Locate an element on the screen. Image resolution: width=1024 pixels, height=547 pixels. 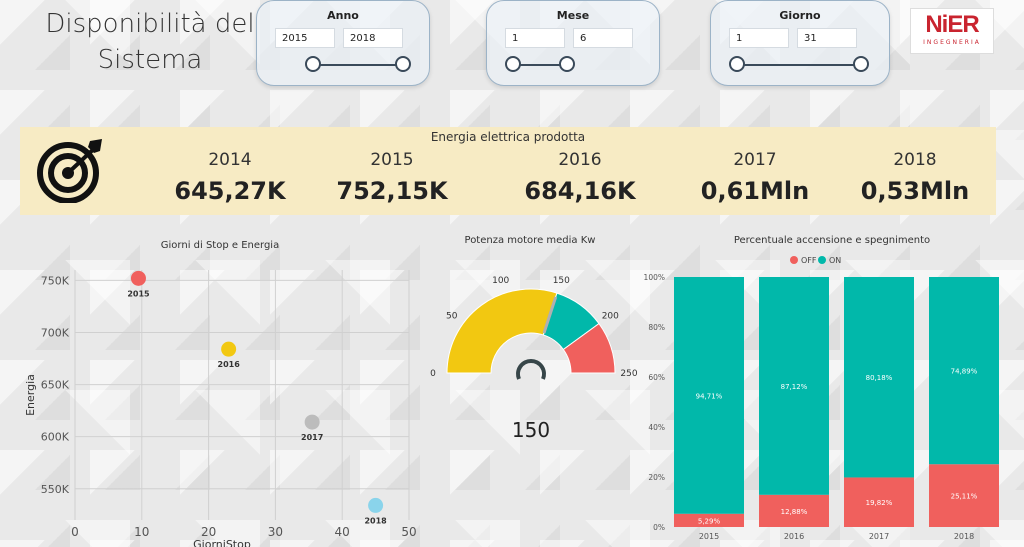
bar-legend-label: ON is located at coordinates (835, 260).